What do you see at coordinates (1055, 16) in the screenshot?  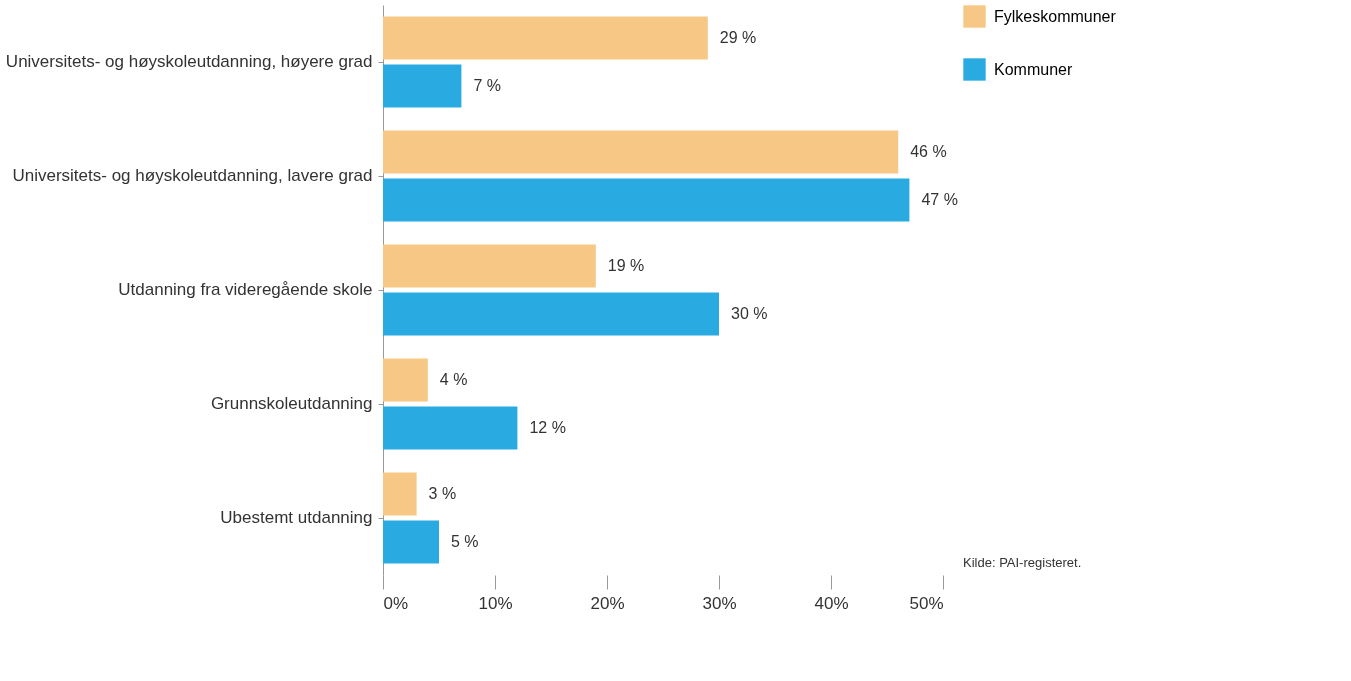 I see `legend-label: Fylkeskommuner` at bounding box center [1055, 16].